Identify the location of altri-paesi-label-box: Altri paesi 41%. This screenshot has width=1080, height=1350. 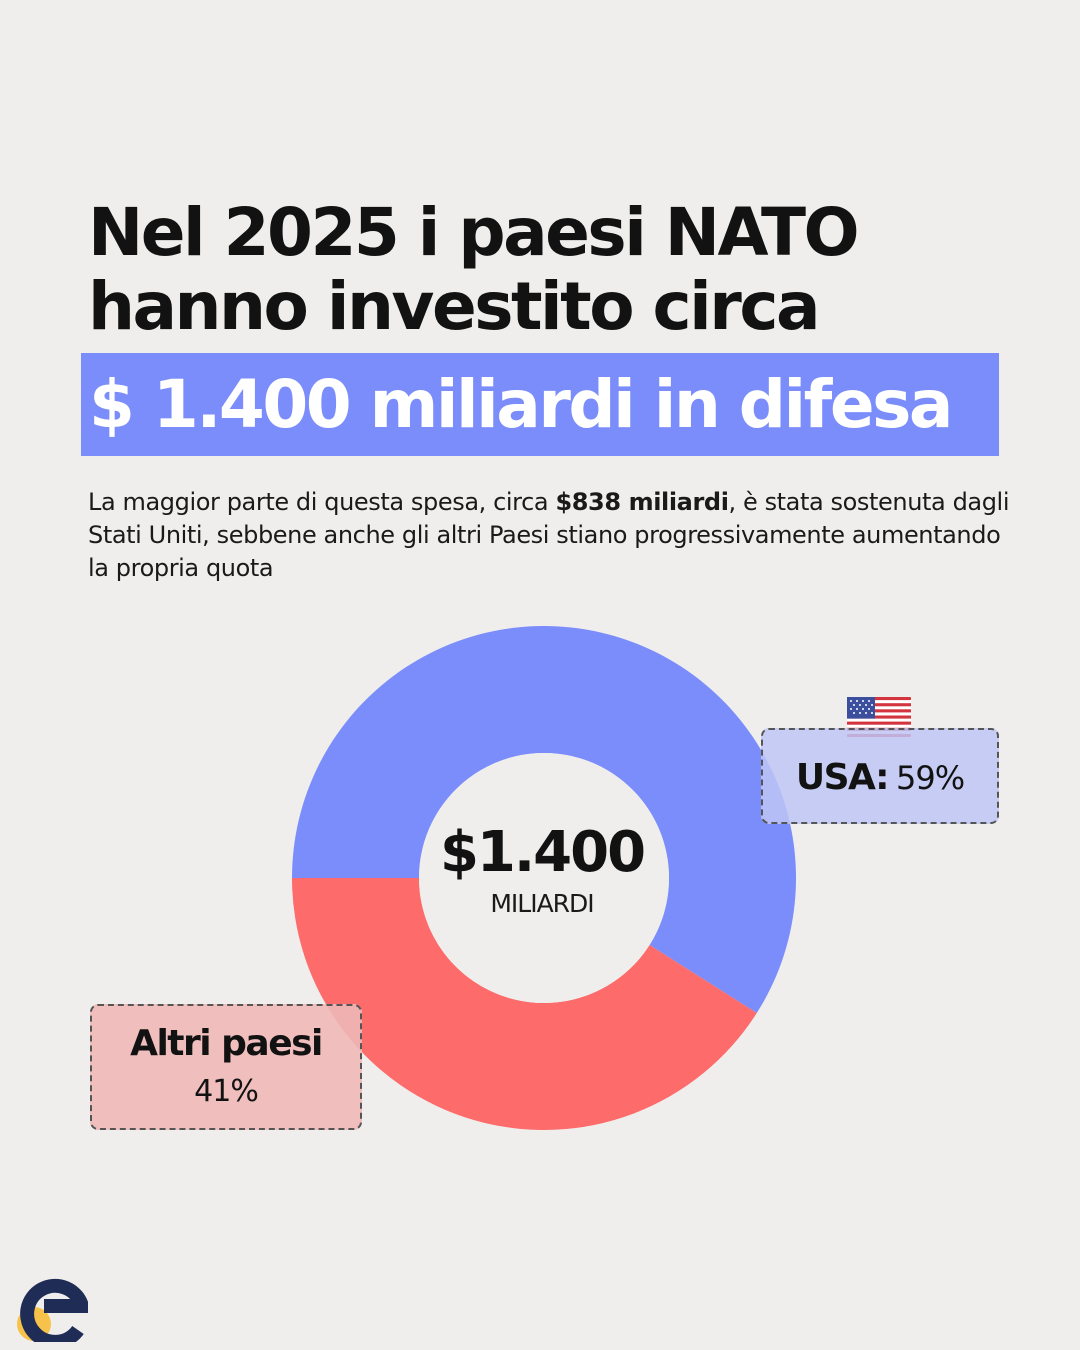
(226, 1067).